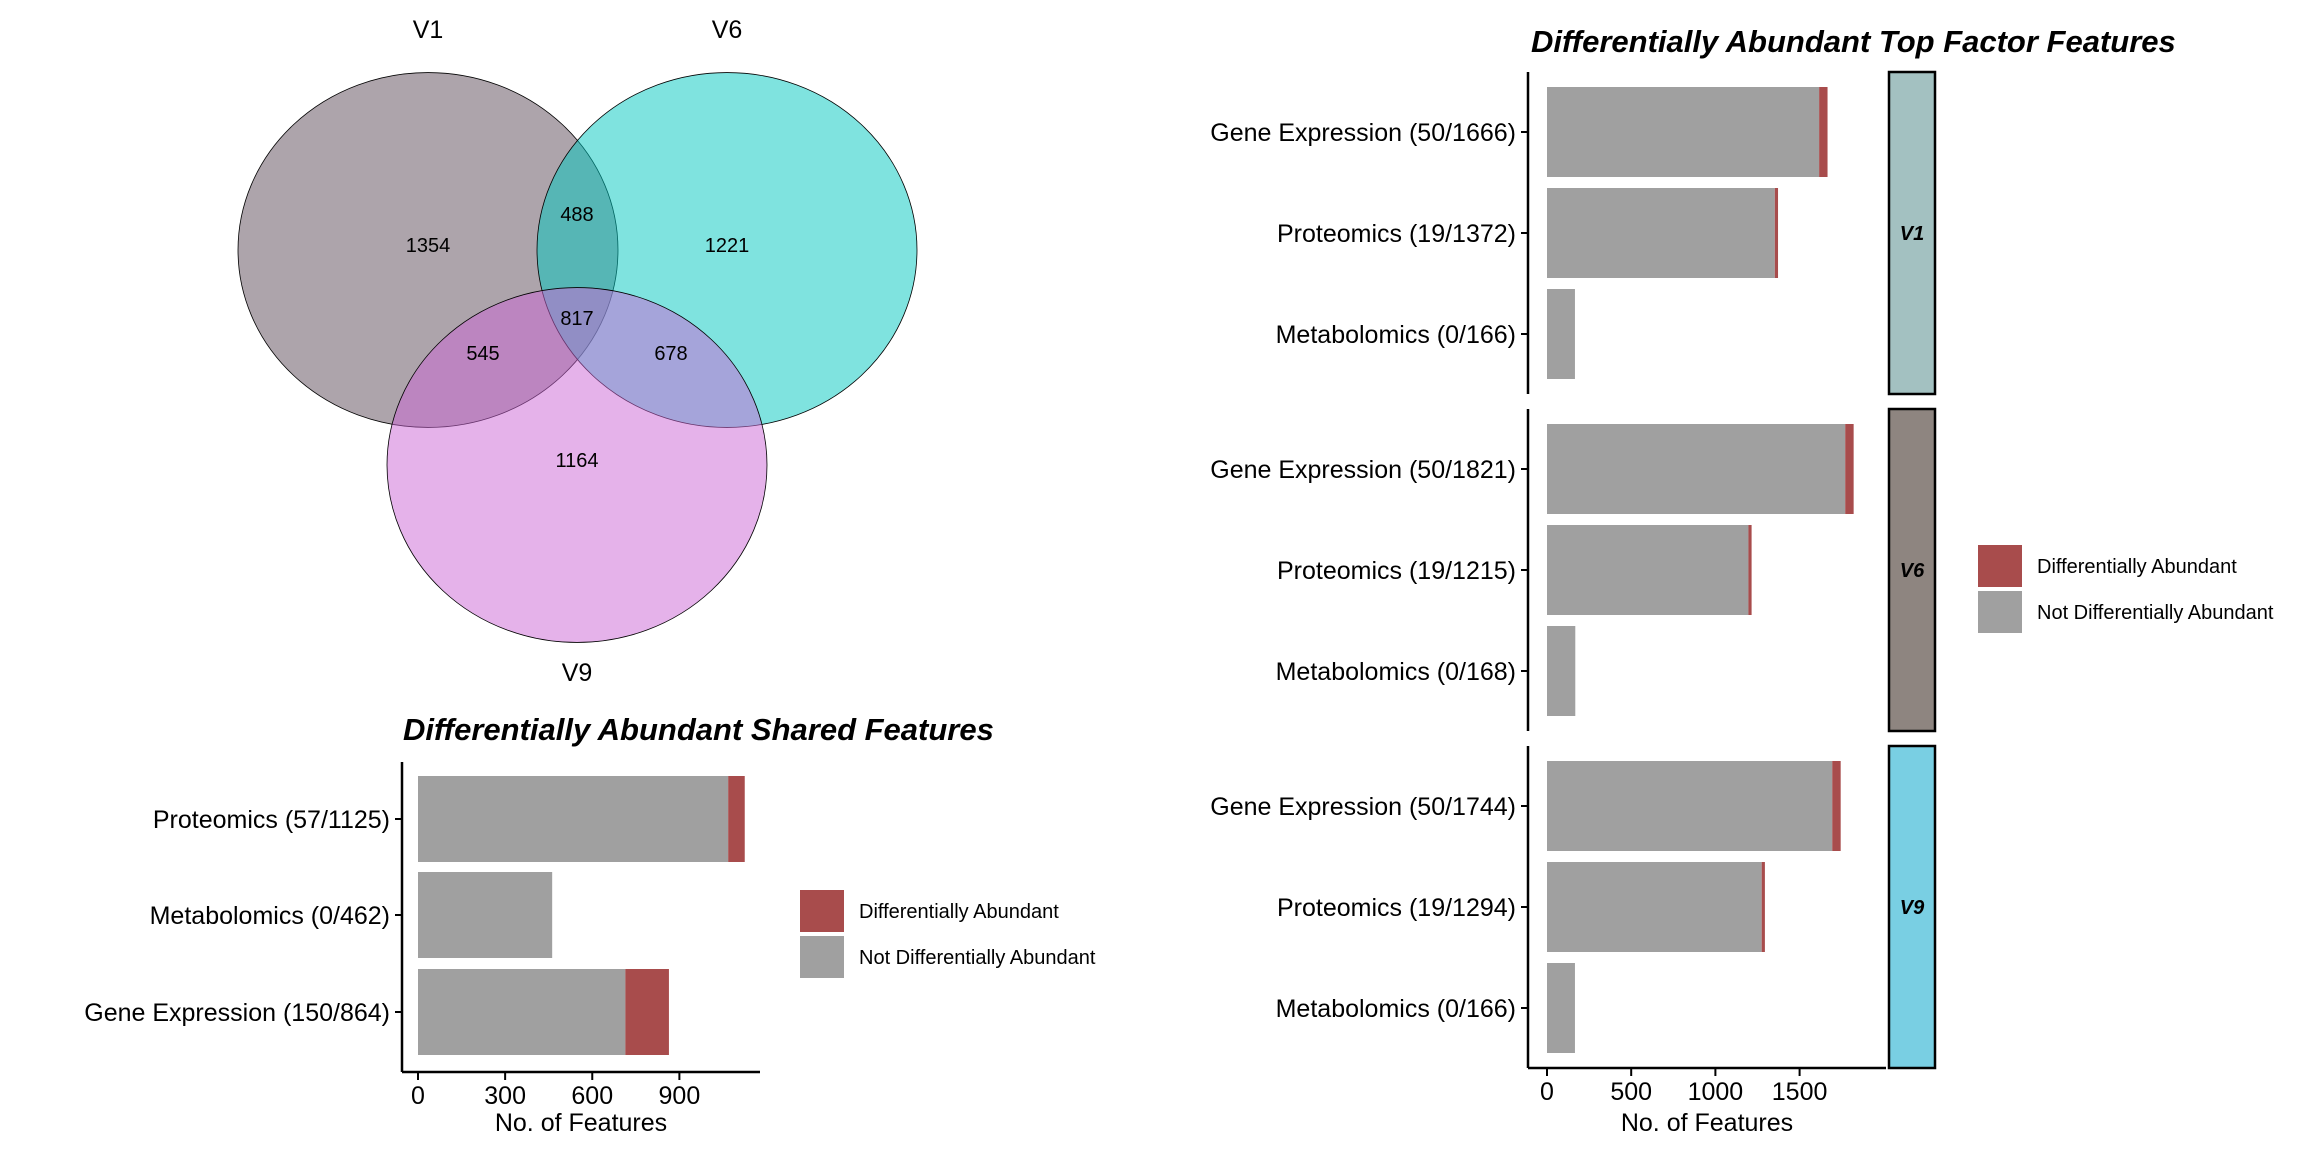 This screenshot has height=1152, width=2304. What do you see at coordinates (482, 354) in the screenshot?
I see `venn-region-count-v1-v9: 545` at bounding box center [482, 354].